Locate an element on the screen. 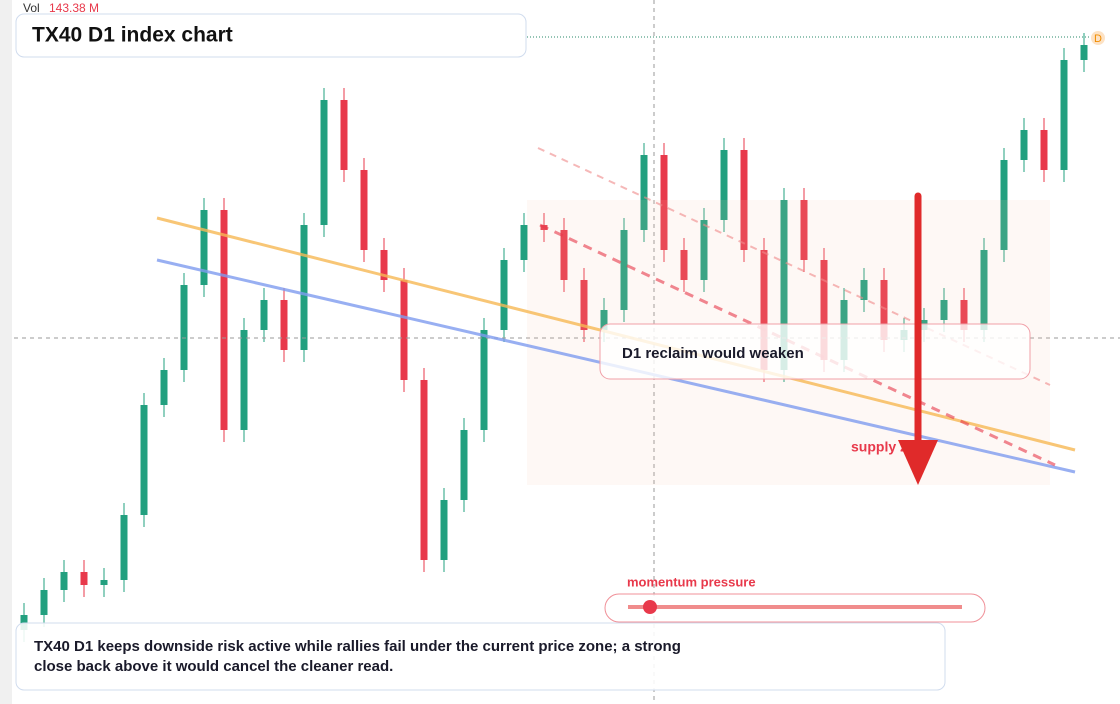 The height and width of the screenshot is (704, 1120). title-box is located at coordinates (271, 35).